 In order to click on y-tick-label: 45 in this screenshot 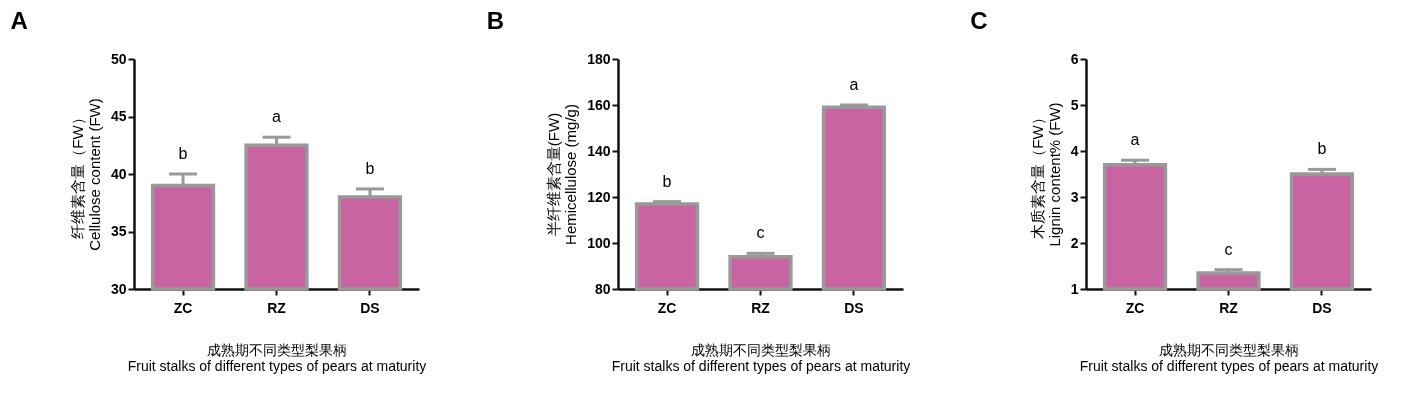, I will do `click(118, 116)`.